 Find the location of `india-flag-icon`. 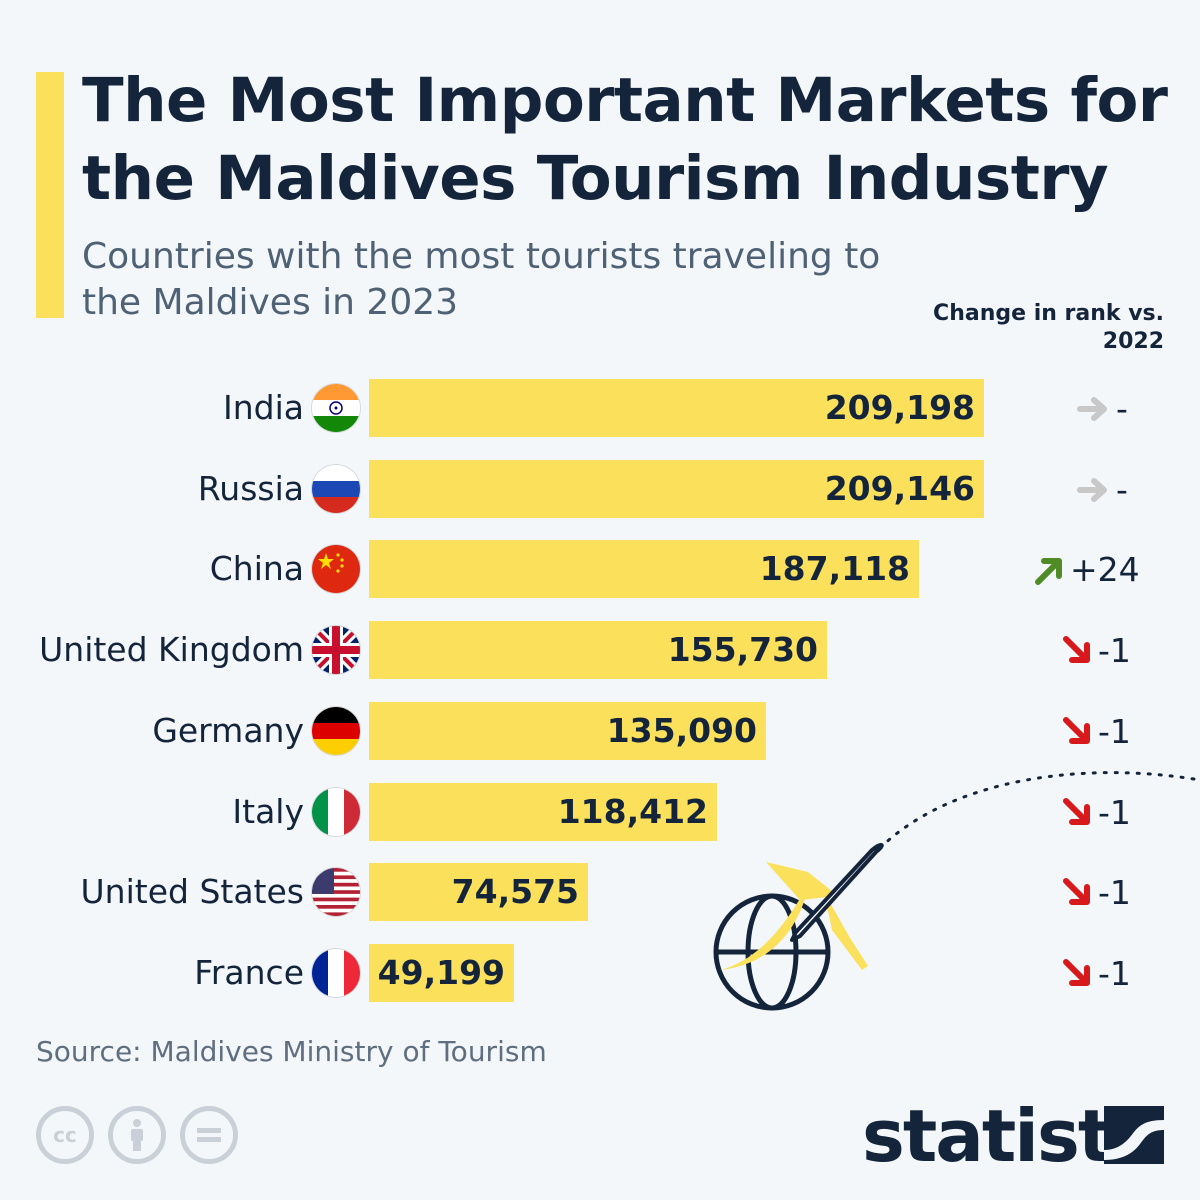

india-flag-icon is located at coordinates (336, 408).